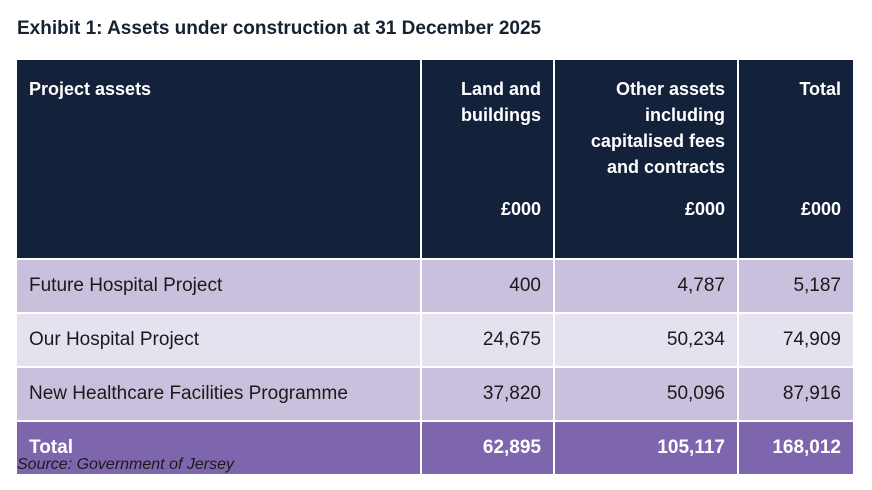  What do you see at coordinates (487, 285) in the screenshot?
I see `land-value-cell: 400` at bounding box center [487, 285].